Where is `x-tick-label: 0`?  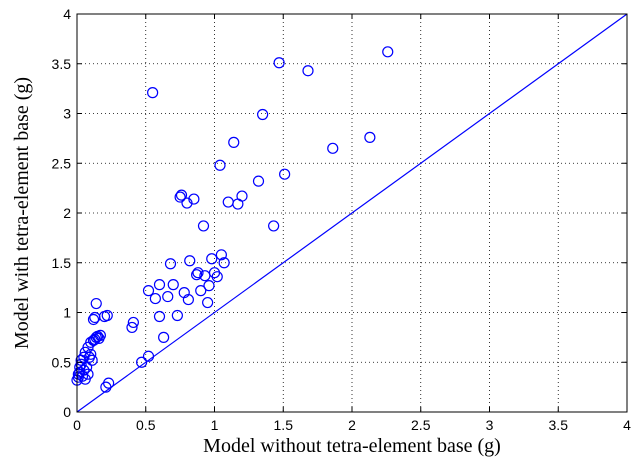
x-tick-label: 0 is located at coordinates (77, 425).